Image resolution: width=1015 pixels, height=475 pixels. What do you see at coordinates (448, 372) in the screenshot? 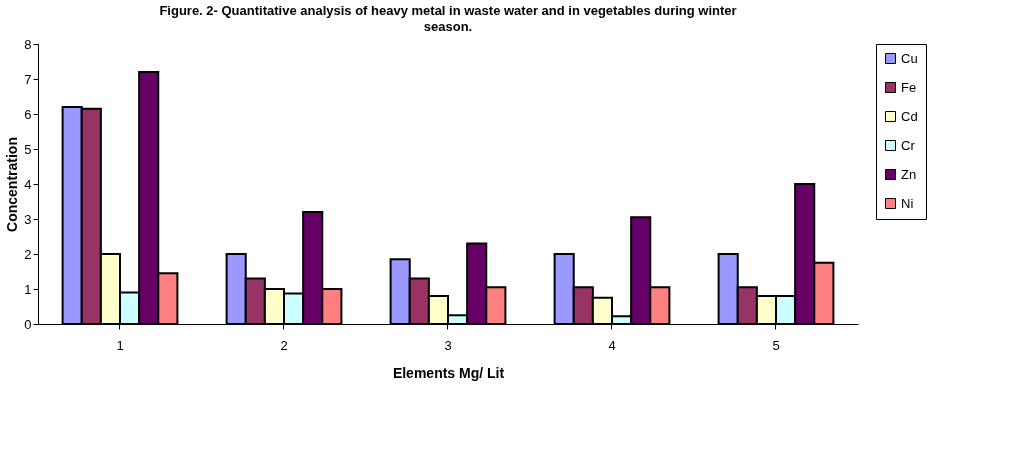
I see `x-axis-title: Elements Mg/ Lit` at bounding box center [448, 372].